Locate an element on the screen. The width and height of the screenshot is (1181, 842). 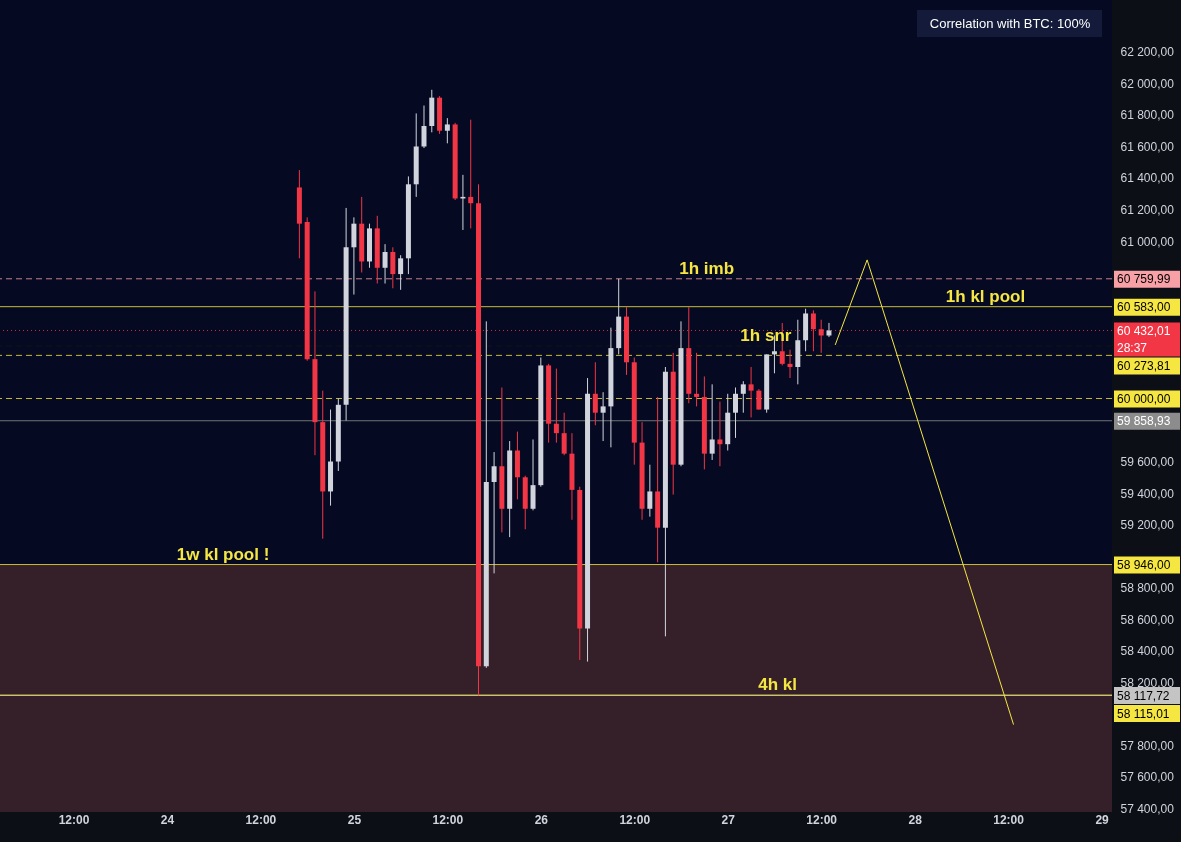
y-tick-label: 61 000,00 is located at coordinates (1147, 241).